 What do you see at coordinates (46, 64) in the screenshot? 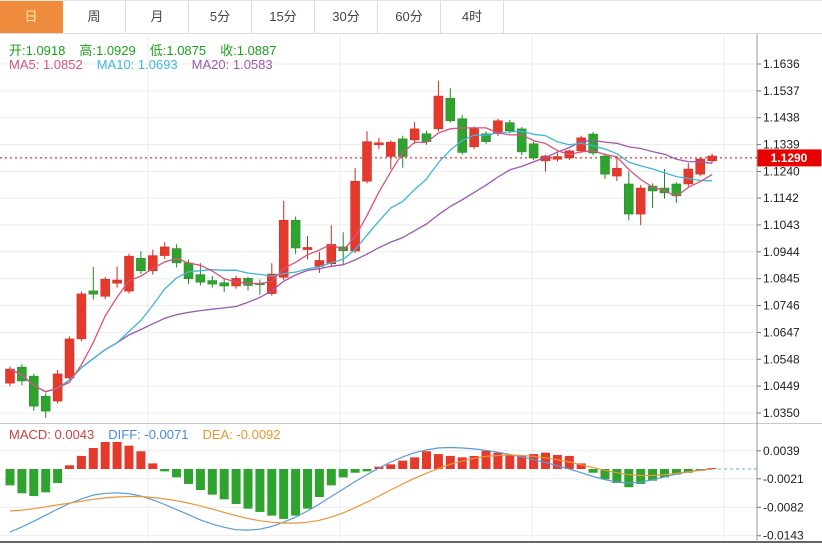
I see `ma5-value: MA5: 1.0852` at bounding box center [46, 64].